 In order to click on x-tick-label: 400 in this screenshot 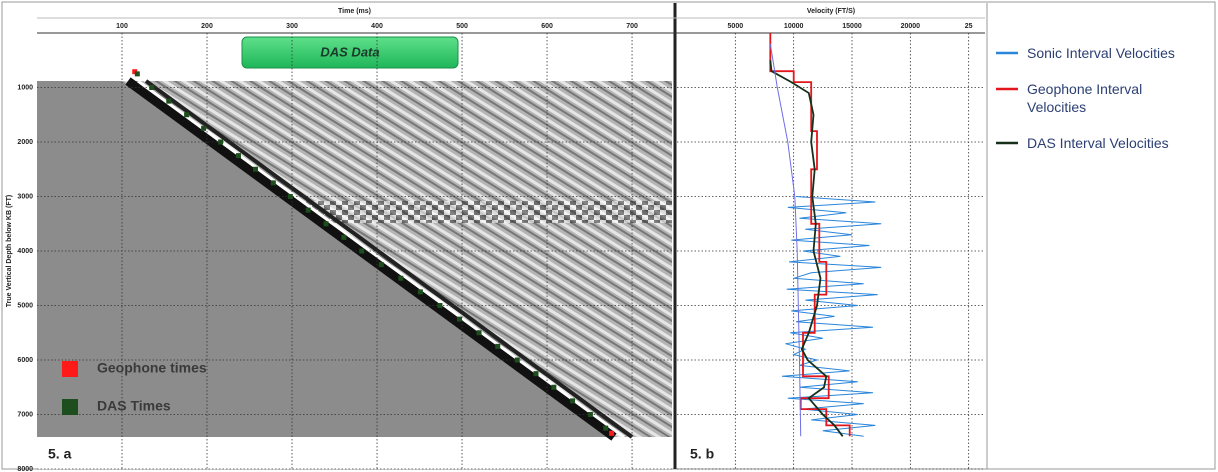, I will do `click(377, 26)`.